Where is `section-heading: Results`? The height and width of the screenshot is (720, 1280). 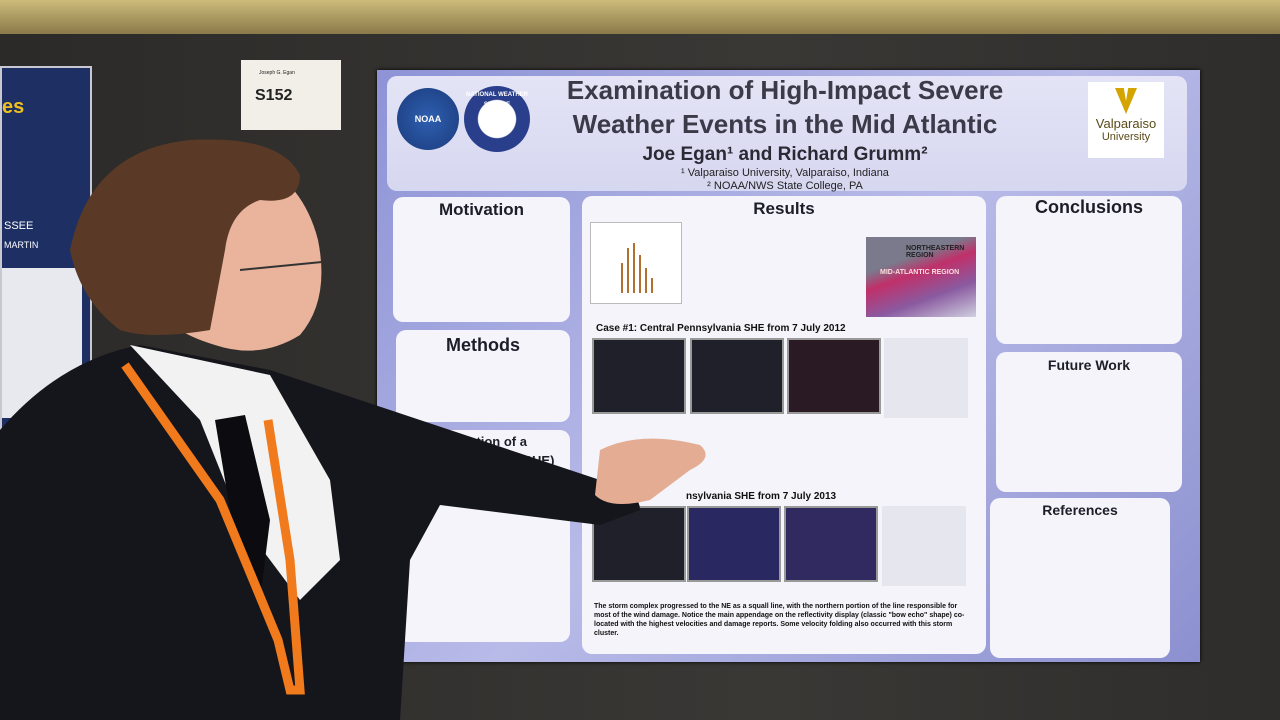 section-heading: Results is located at coordinates (784, 208).